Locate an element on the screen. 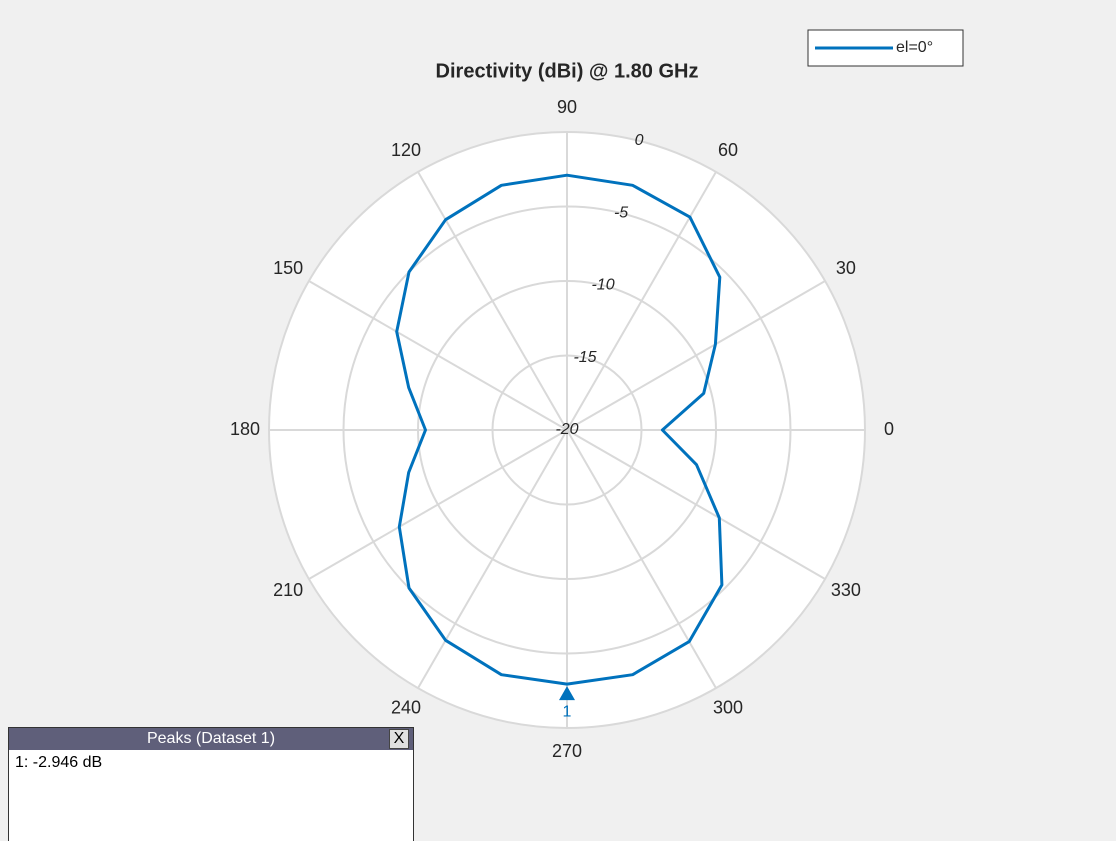  peak-label: 1 is located at coordinates (567, 711).